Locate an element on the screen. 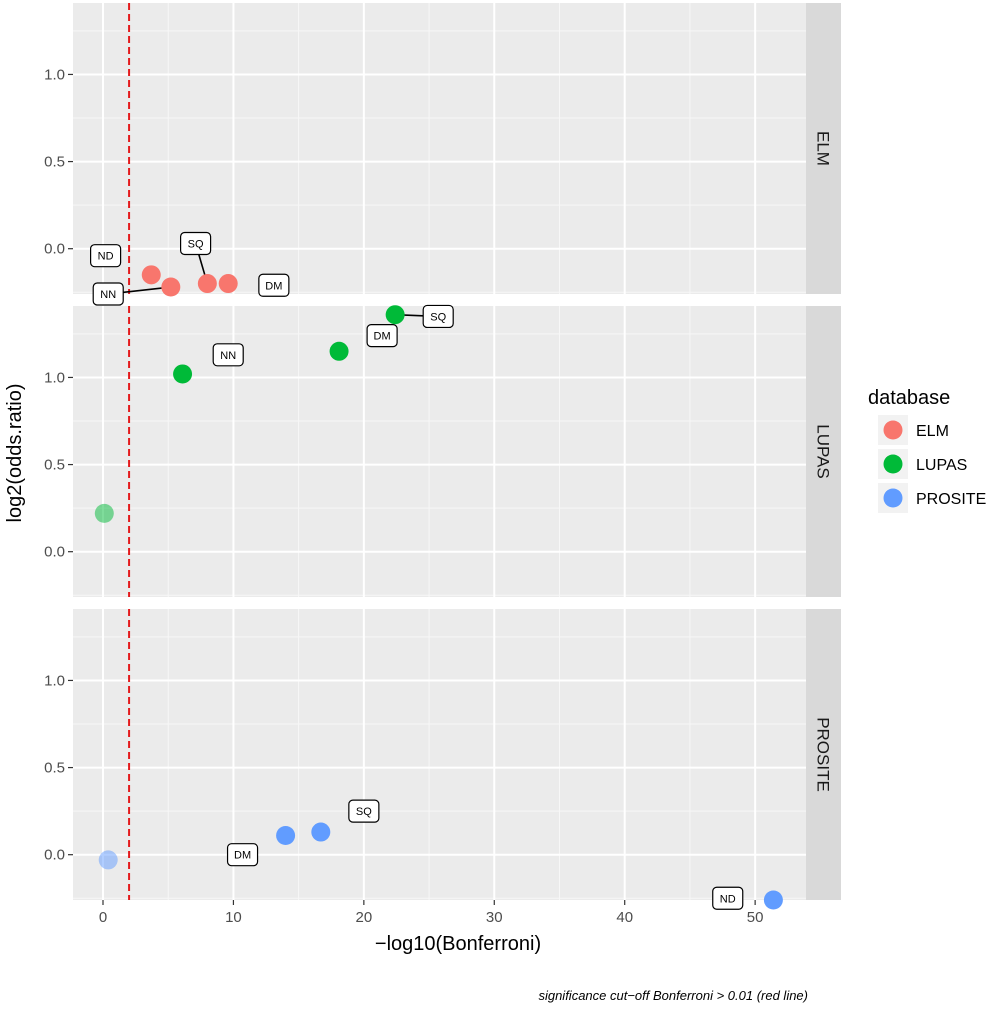  strip-label: ELM is located at coordinates (823, 148).